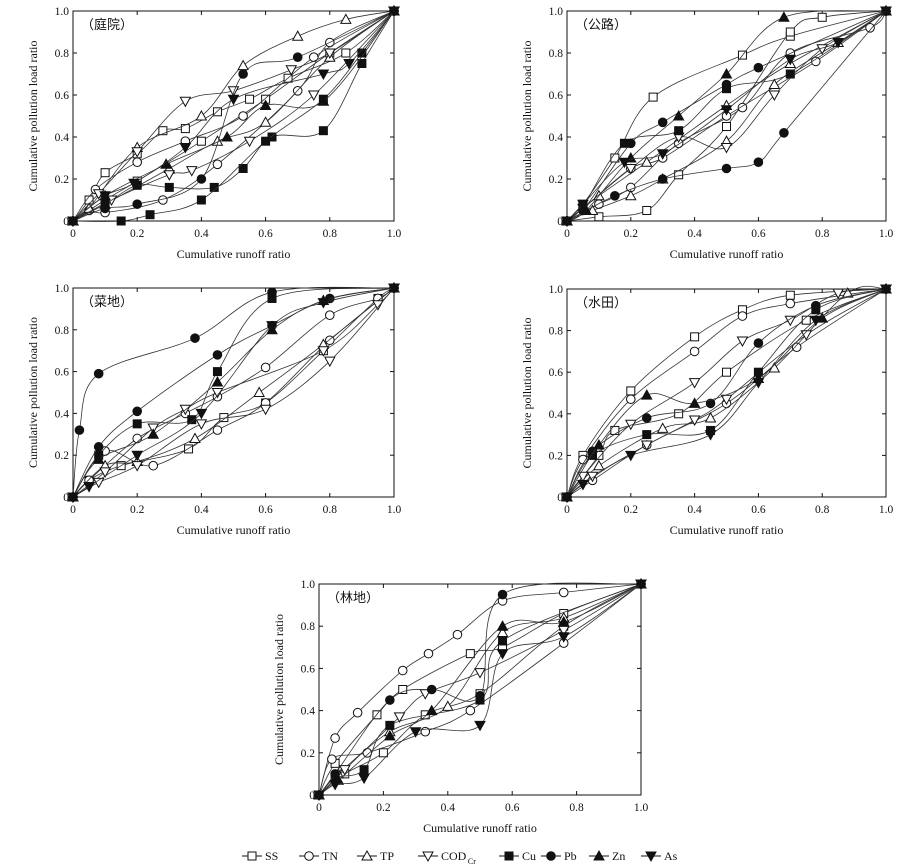 This screenshot has width=919, height=866. What do you see at coordinates (62, 138) in the screenshot?
I see `y-tick-label: 0.4` at bounding box center [62, 138].